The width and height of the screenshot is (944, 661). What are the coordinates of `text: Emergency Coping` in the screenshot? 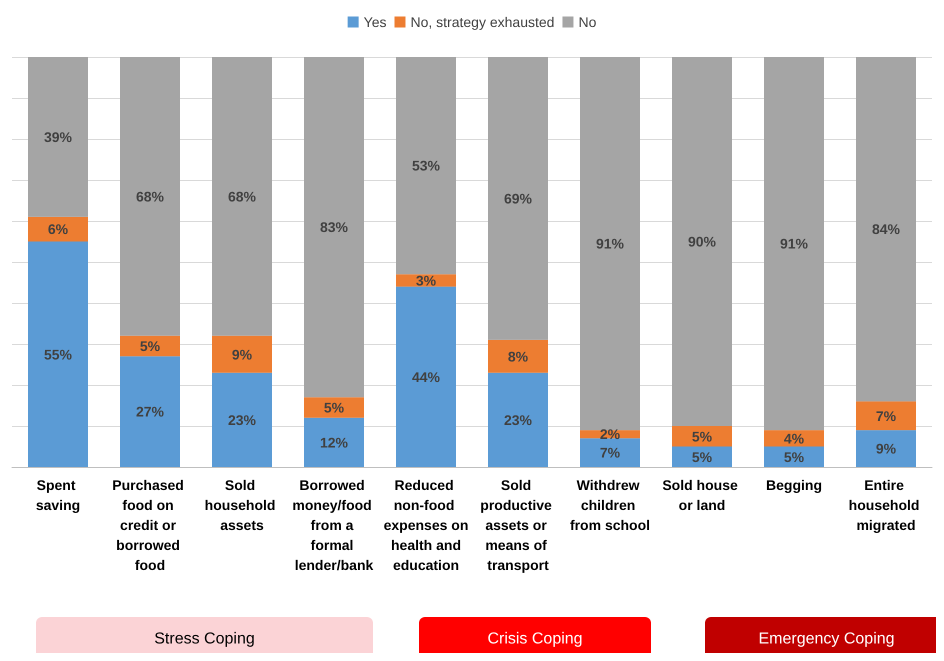 It's located at (826, 639).